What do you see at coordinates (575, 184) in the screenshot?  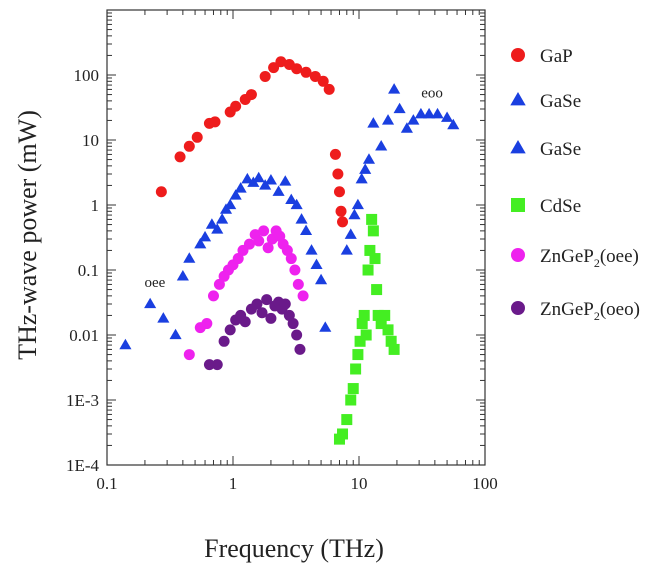 I see `legend: GaP GaSe GaSe CdSe ZnGeP2(oee) ZnGeP2(oeo)` at bounding box center [575, 184].